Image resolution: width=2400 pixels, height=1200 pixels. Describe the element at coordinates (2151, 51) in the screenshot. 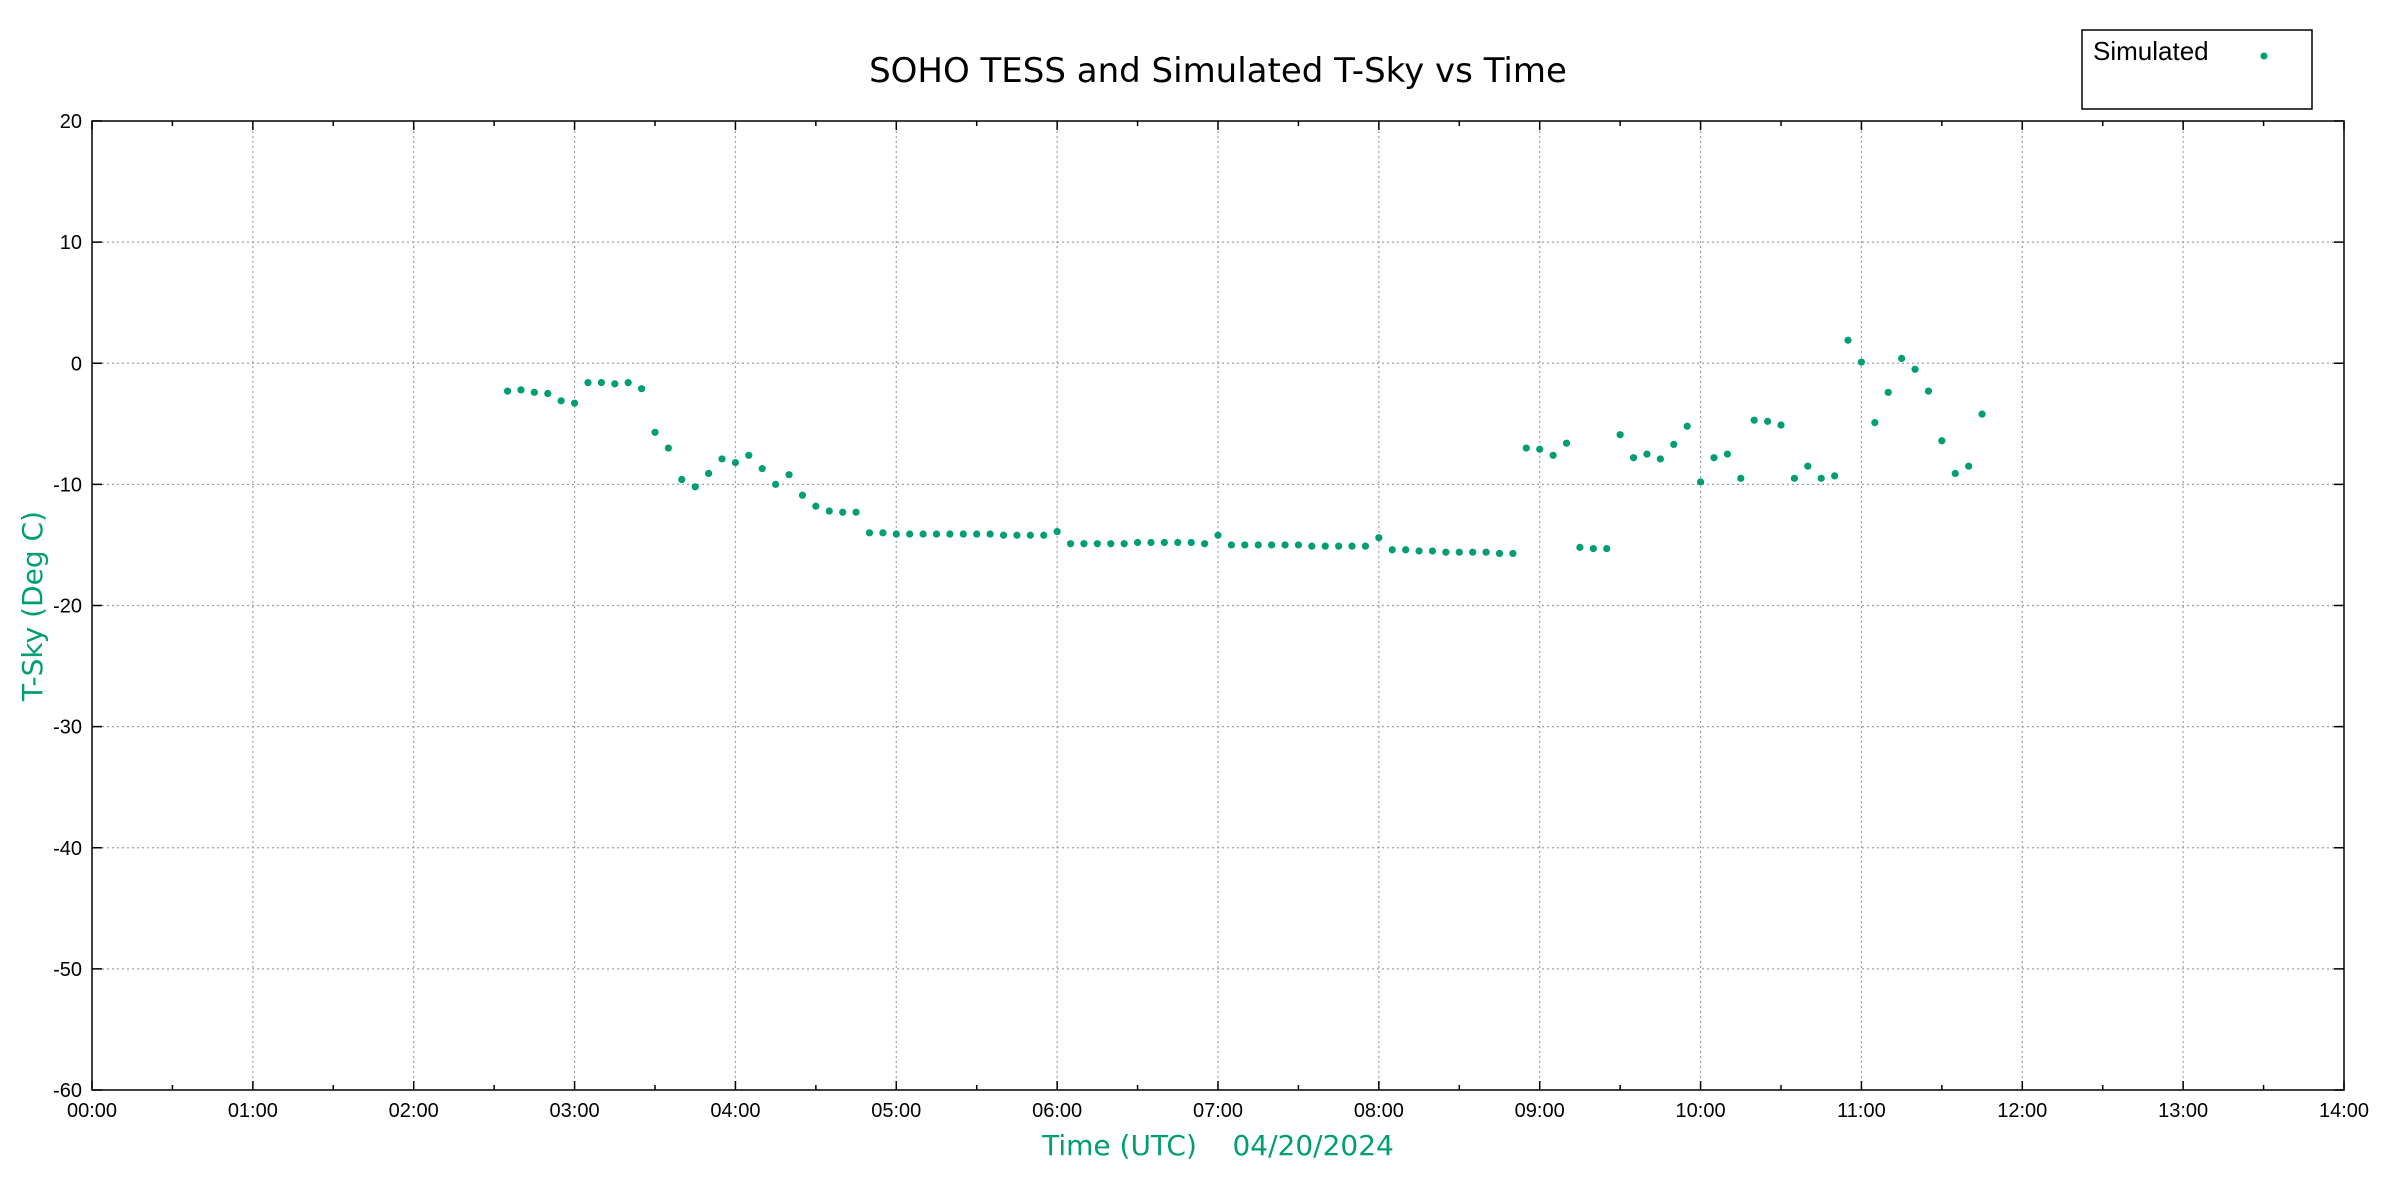

I see `legend-label-simulated: Simulated` at that location.